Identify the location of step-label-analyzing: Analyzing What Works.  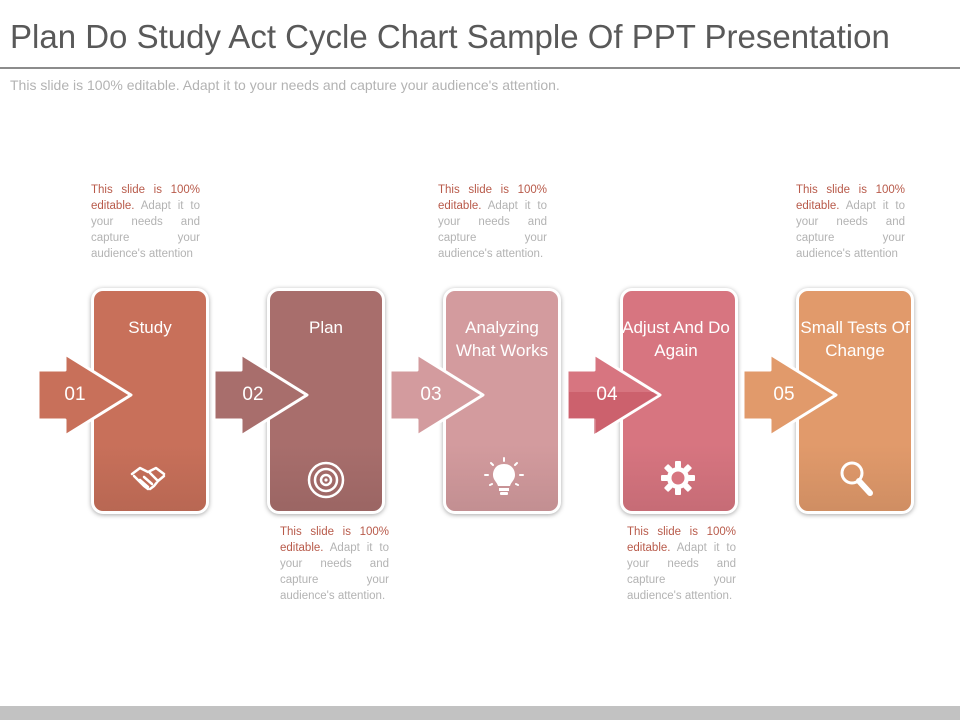
(502, 339).